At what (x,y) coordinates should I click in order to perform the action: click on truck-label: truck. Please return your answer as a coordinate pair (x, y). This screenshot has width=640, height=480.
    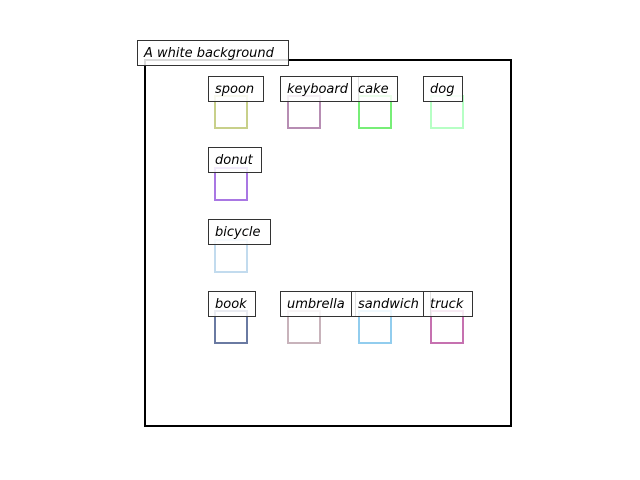
    Looking at the image, I should click on (448, 304).